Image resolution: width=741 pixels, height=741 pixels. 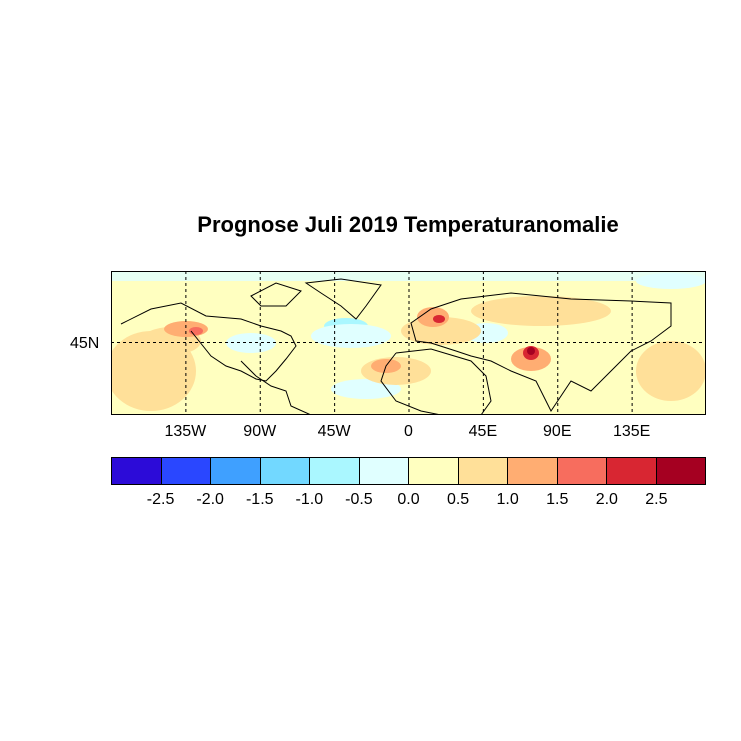 What do you see at coordinates (359, 499) in the screenshot?
I see `colorbar-label: -0.5` at bounding box center [359, 499].